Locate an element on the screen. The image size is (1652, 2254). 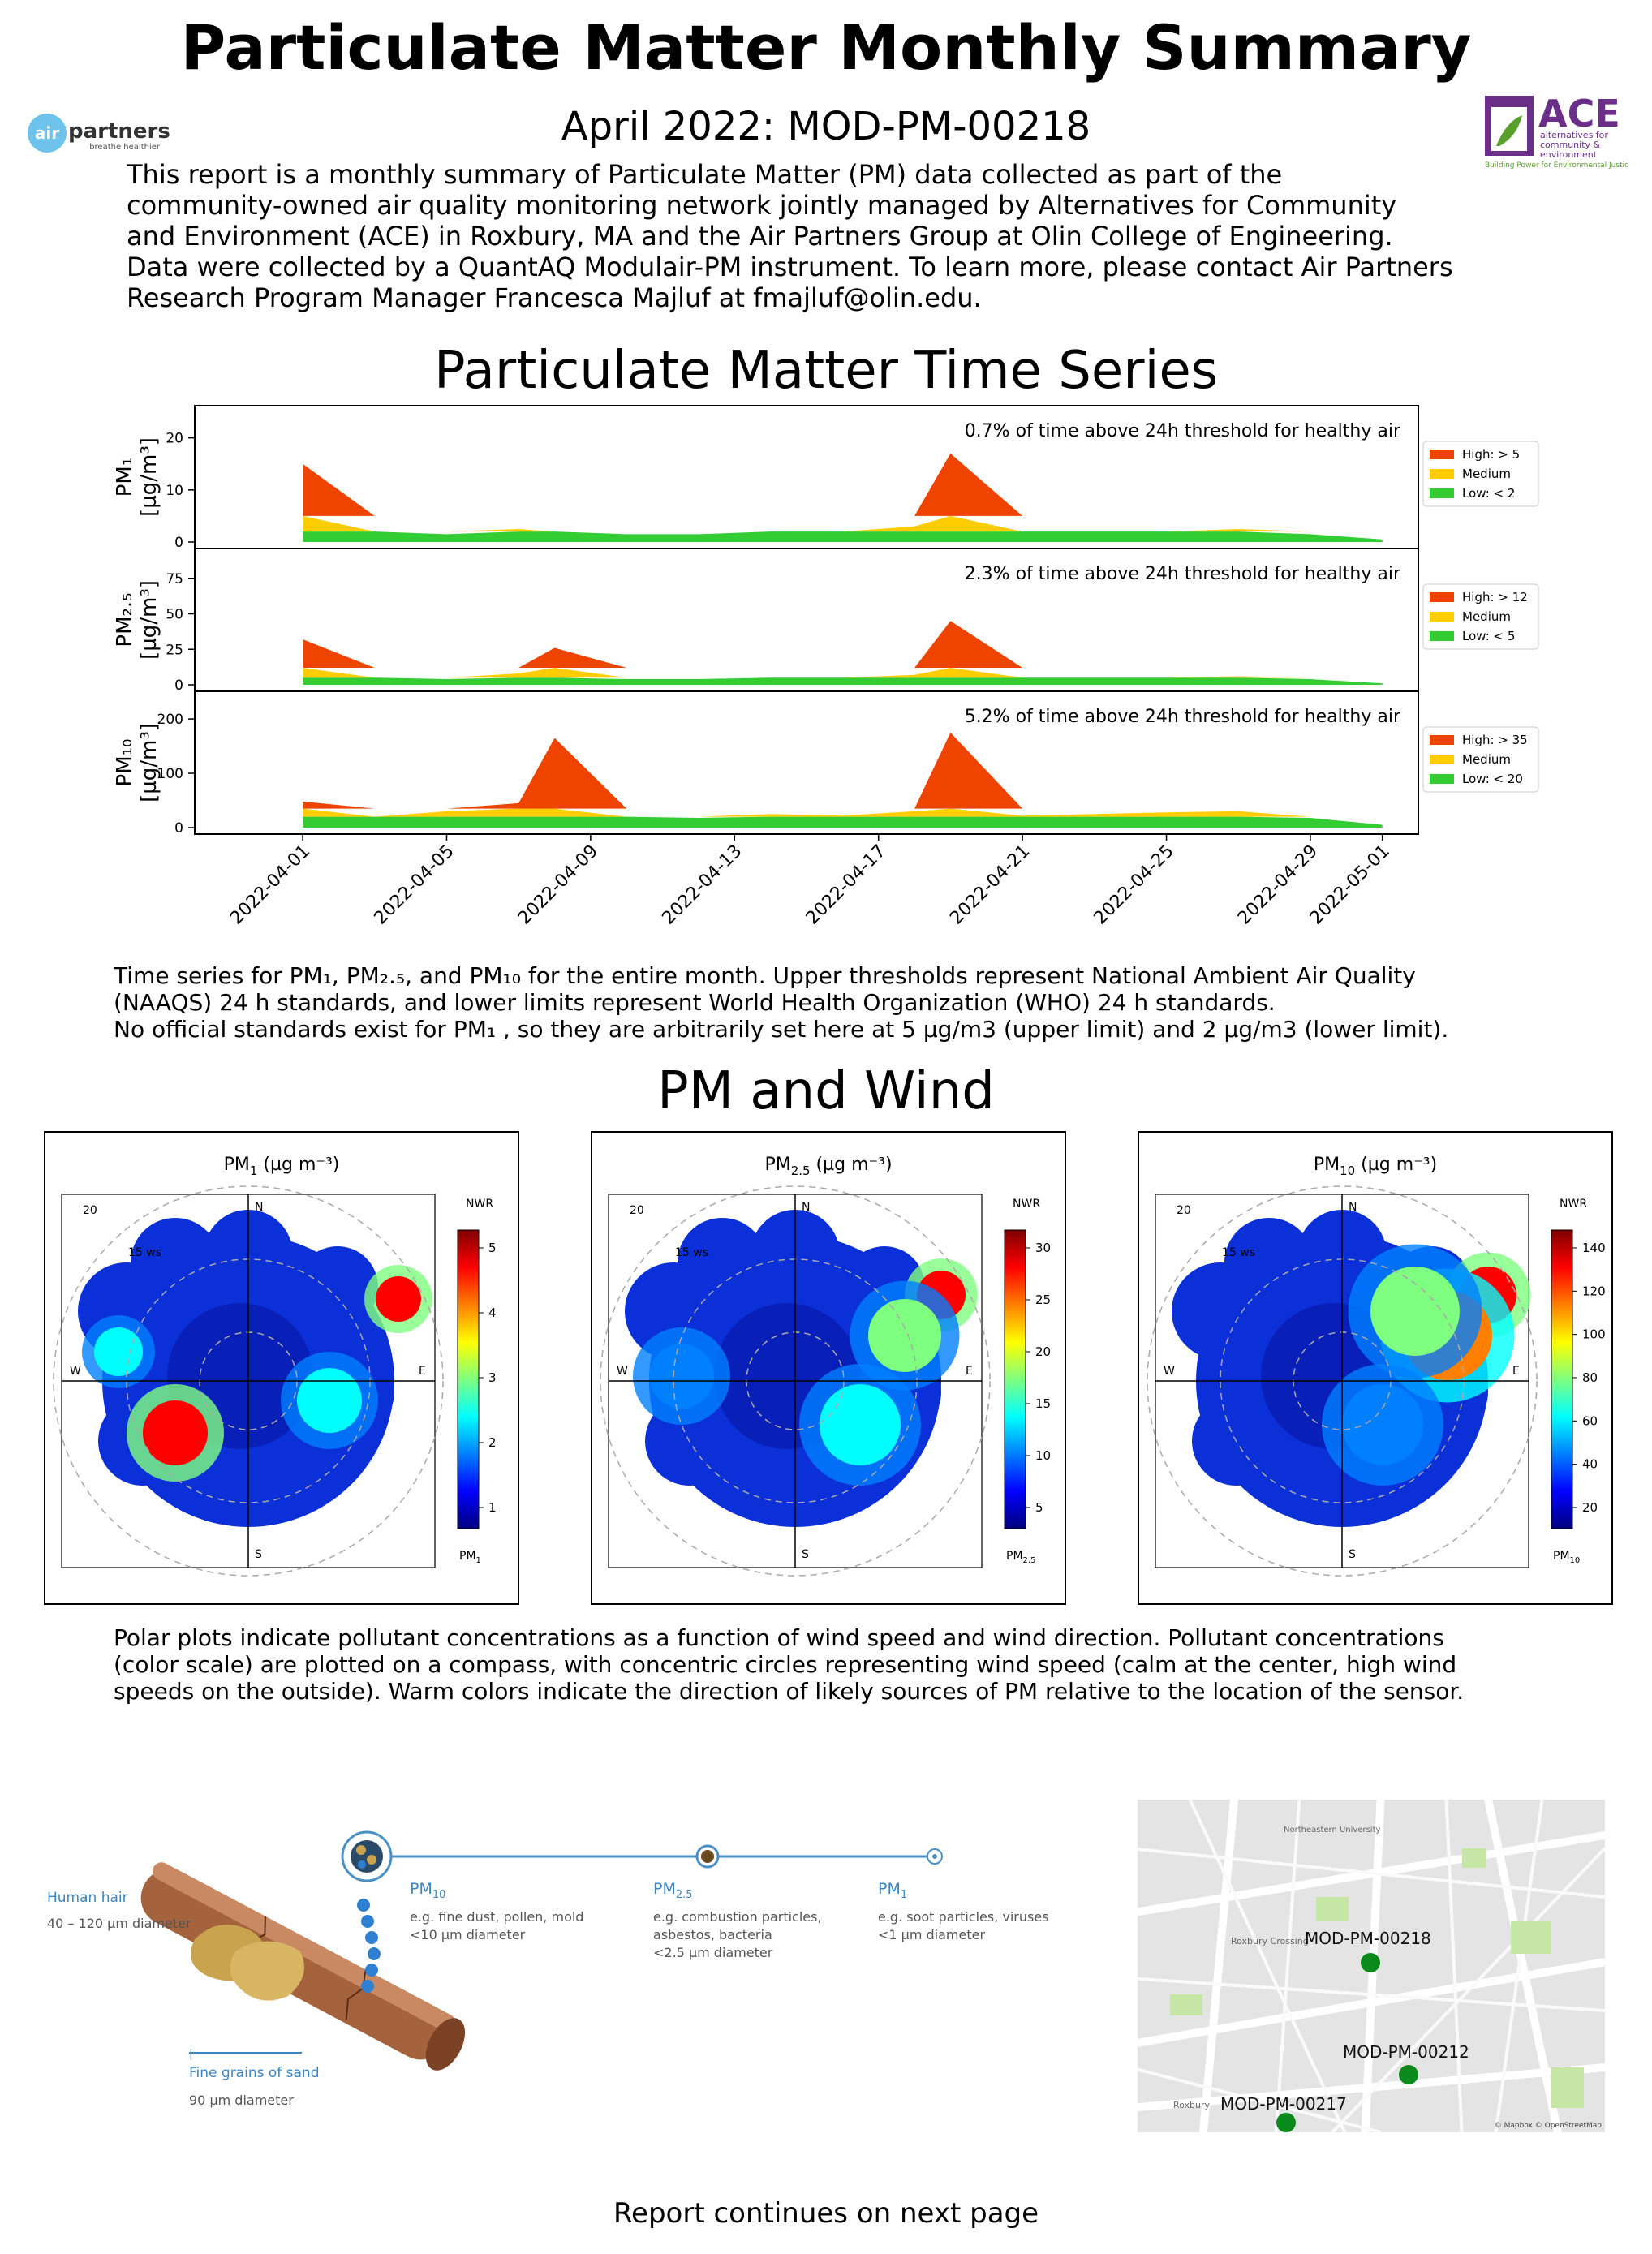
speed-label-outer: 20 is located at coordinates (1184, 1211).